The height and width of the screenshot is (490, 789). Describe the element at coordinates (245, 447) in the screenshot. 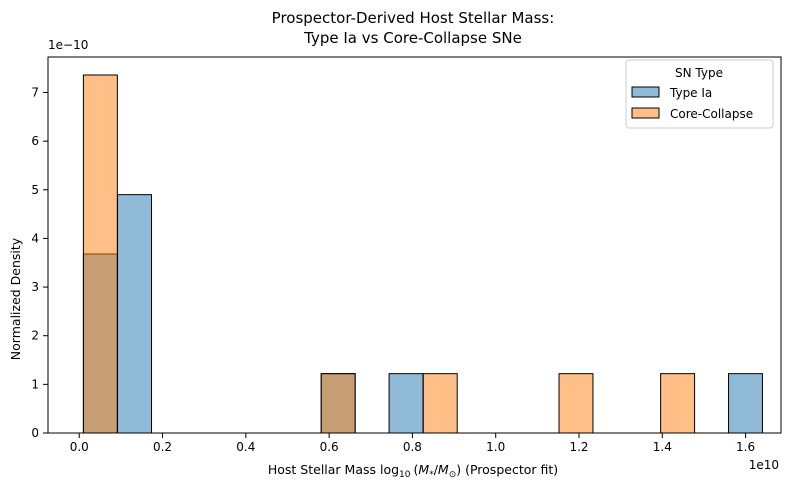

I see `x-tick-label: 0.4` at that location.